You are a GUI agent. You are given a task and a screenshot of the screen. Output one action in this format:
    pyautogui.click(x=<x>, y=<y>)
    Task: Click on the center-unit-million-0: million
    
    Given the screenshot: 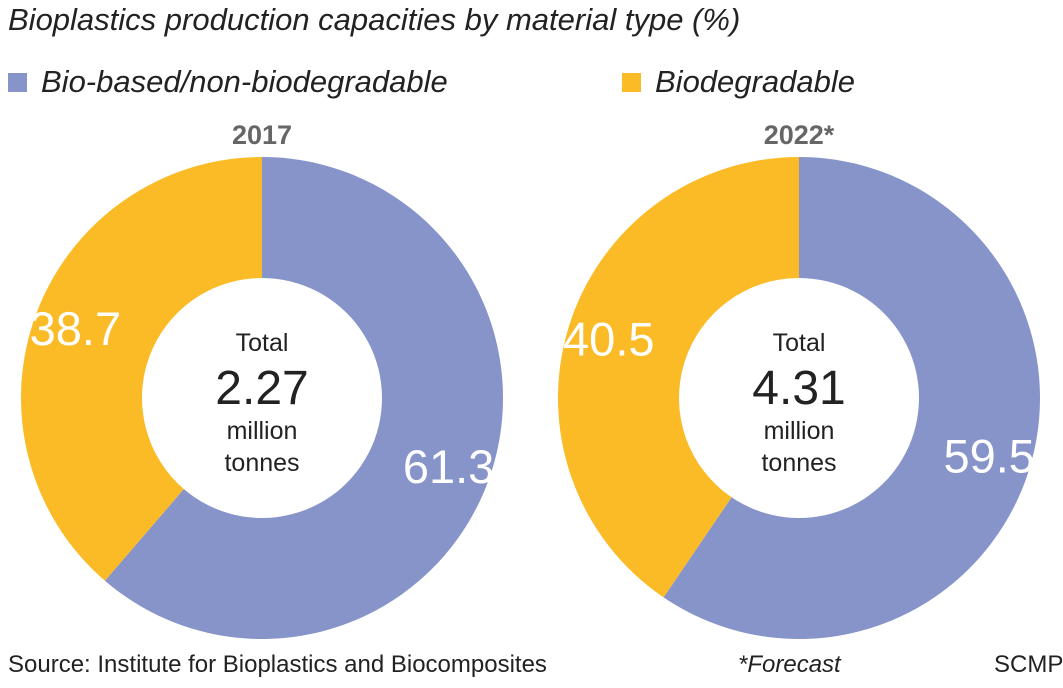 What is the action you would take?
    pyautogui.click(x=262, y=431)
    